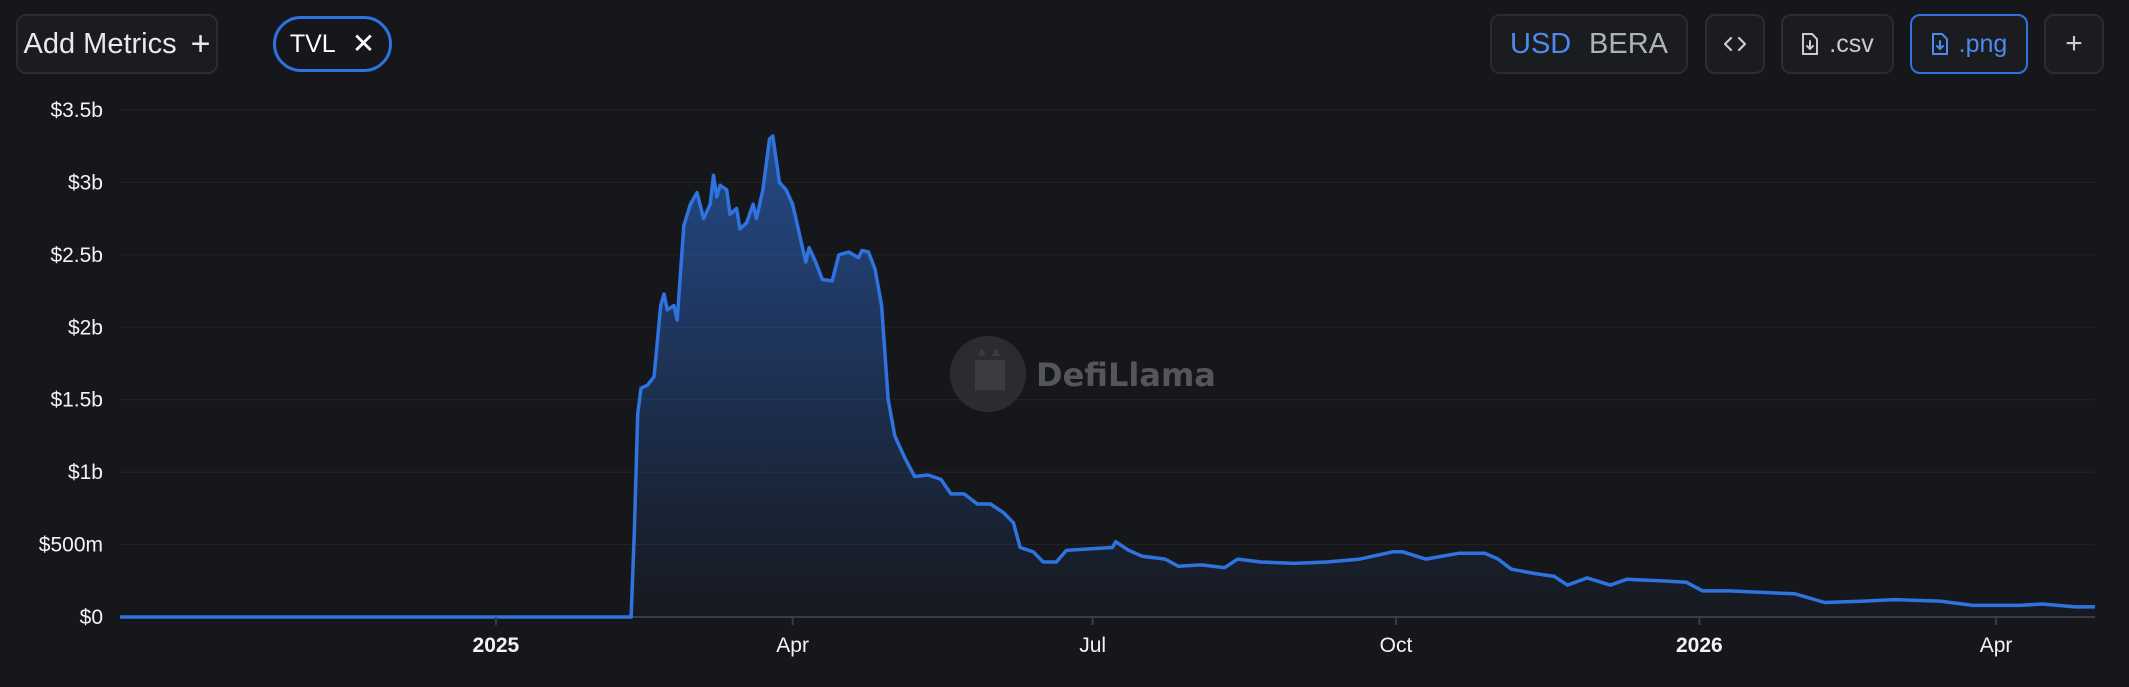 The image size is (2129, 687). Describe the element at coordinates (1092, 645) in the screenshot. I see `x-tick-label: Jul` at that location.